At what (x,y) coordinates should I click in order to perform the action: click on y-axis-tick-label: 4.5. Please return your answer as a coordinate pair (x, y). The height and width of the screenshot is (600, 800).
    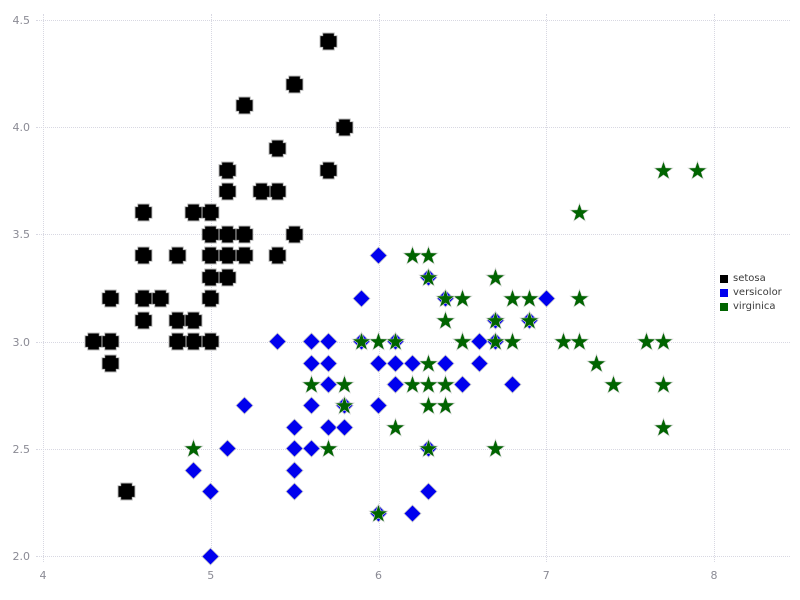
    Looking at the image, I should click on (21, 20).